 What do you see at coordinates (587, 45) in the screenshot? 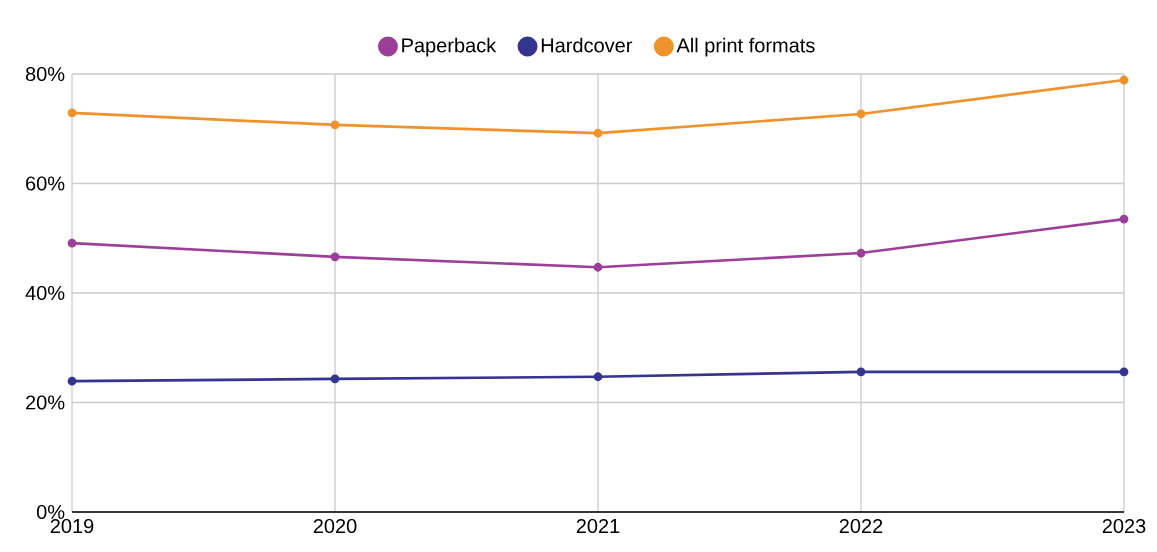
I see `legend-label: Hardcover` at bounding box center [587, 45].